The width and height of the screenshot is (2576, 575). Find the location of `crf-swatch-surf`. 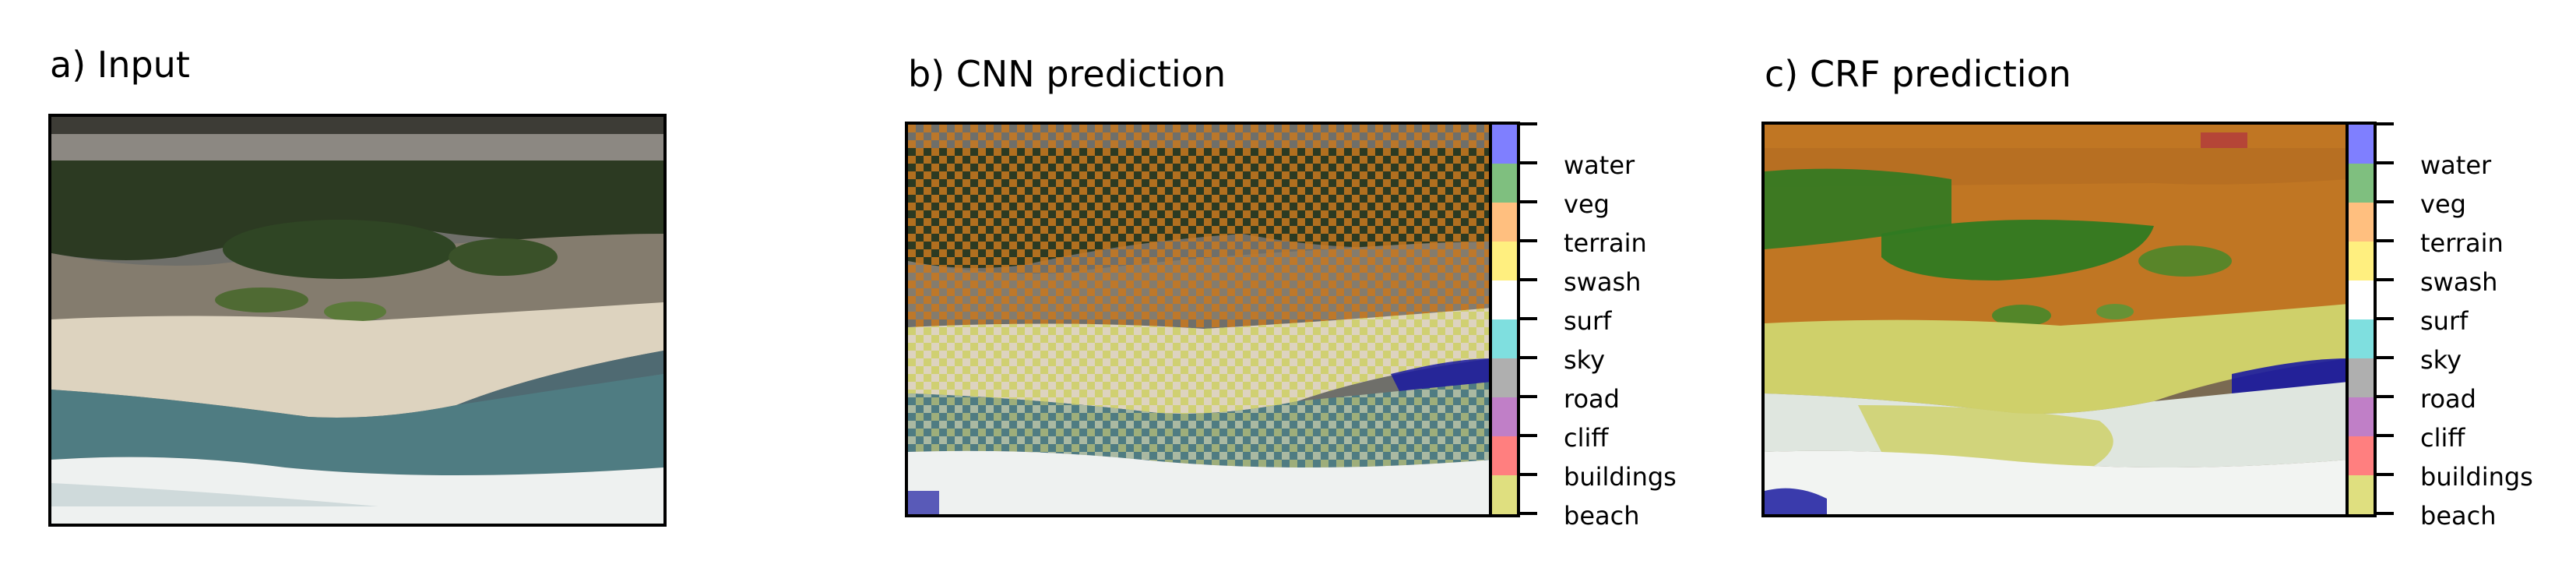

crf-swatch-surf is located at coordinates (2361, 299).